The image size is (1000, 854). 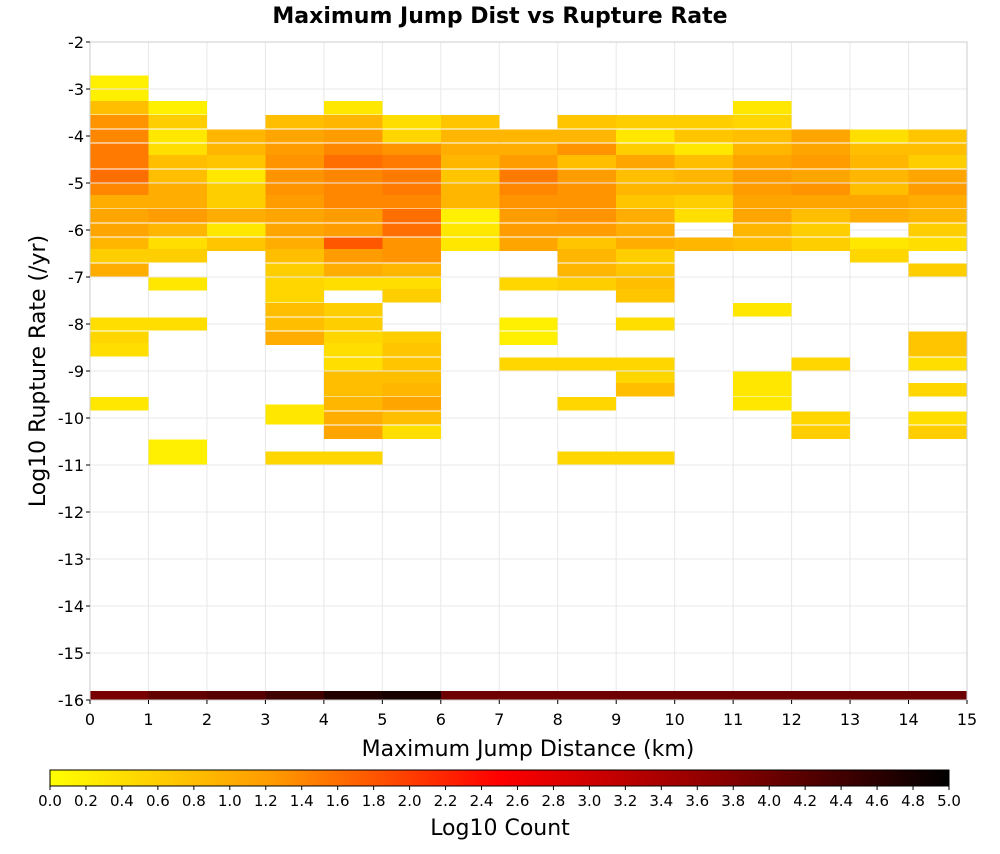 What do you see at coordinates (913, 801) in the screenshot?
I see `colorbar-tick-label: 4.8` at bounding box center [913, 801].